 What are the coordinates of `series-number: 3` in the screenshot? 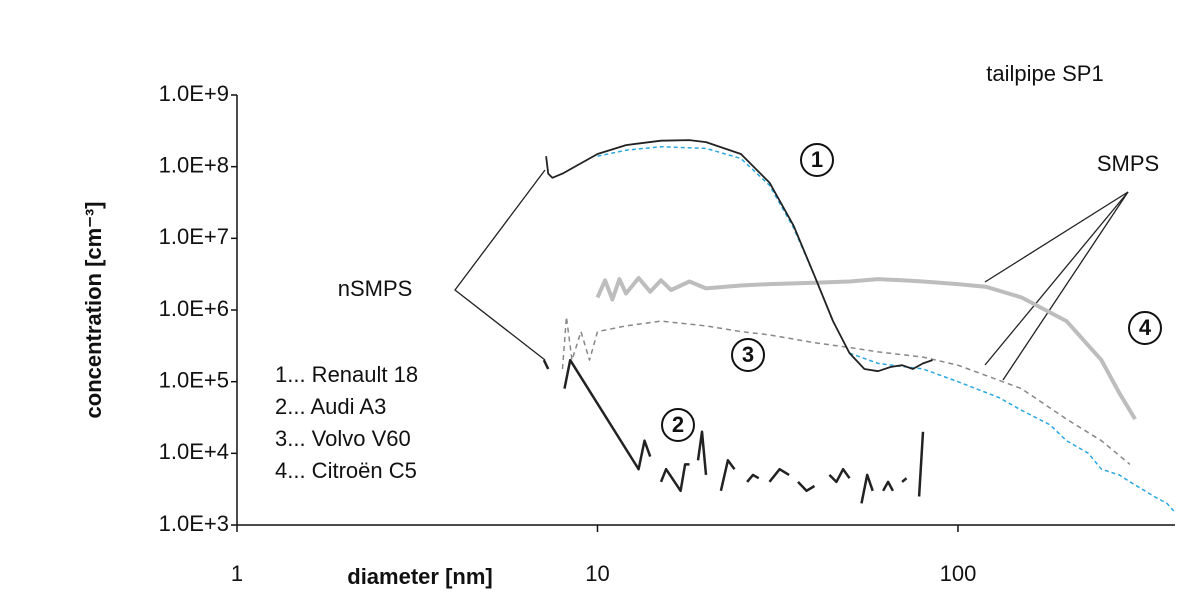 It's located at (748, 354).